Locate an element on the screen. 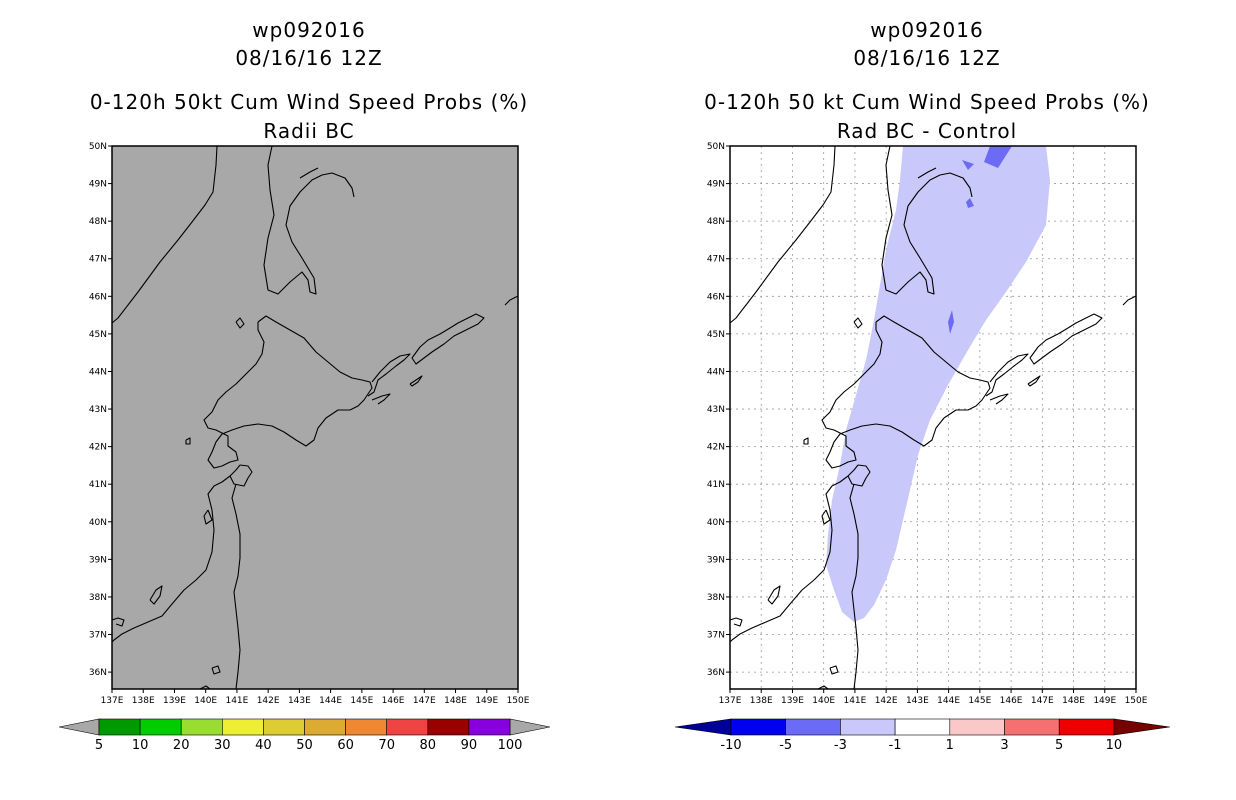 The height and width of the screenshot is (800, 1236). colorbar-label: 60 is located at coordinates (345, 745).